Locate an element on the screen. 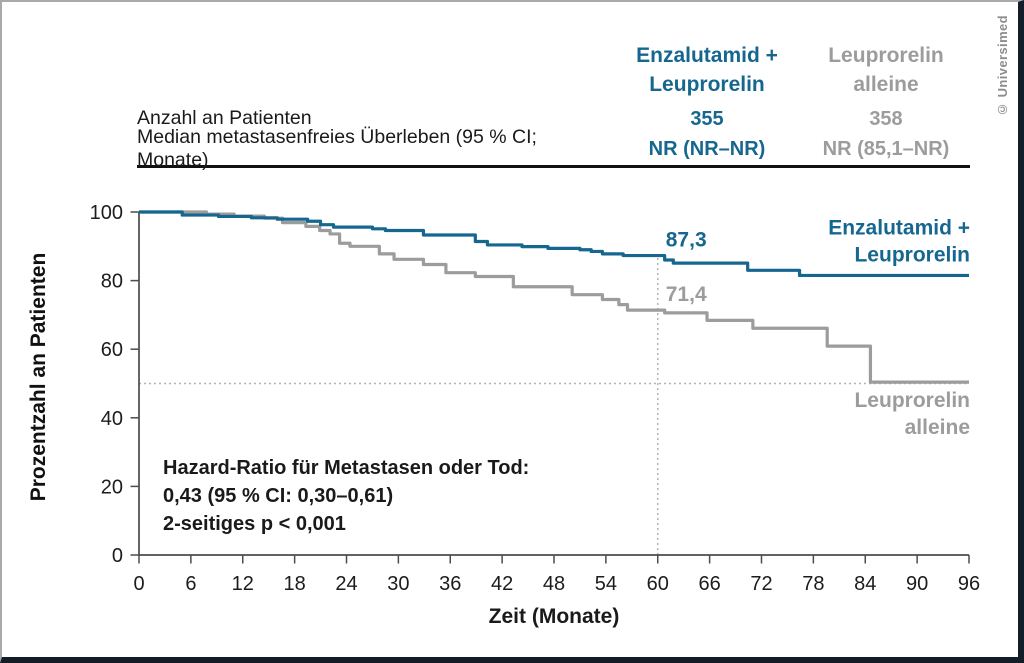  table-value-median-enzalutamid: NR (NR–NR) is located at coordinates (707, 149).